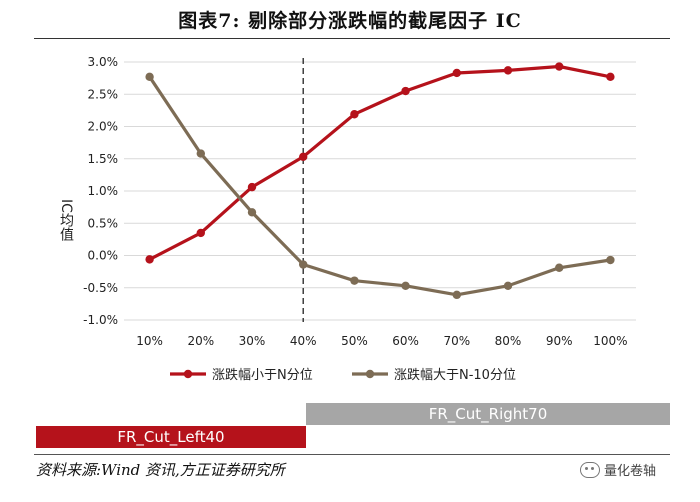 This screenshot has width=700, height=502. Describe the element at coordinates (160, 470) in the screenshot. I see `source-note: 资料来源:Wind 资讯,方正证券研究所` at that location.